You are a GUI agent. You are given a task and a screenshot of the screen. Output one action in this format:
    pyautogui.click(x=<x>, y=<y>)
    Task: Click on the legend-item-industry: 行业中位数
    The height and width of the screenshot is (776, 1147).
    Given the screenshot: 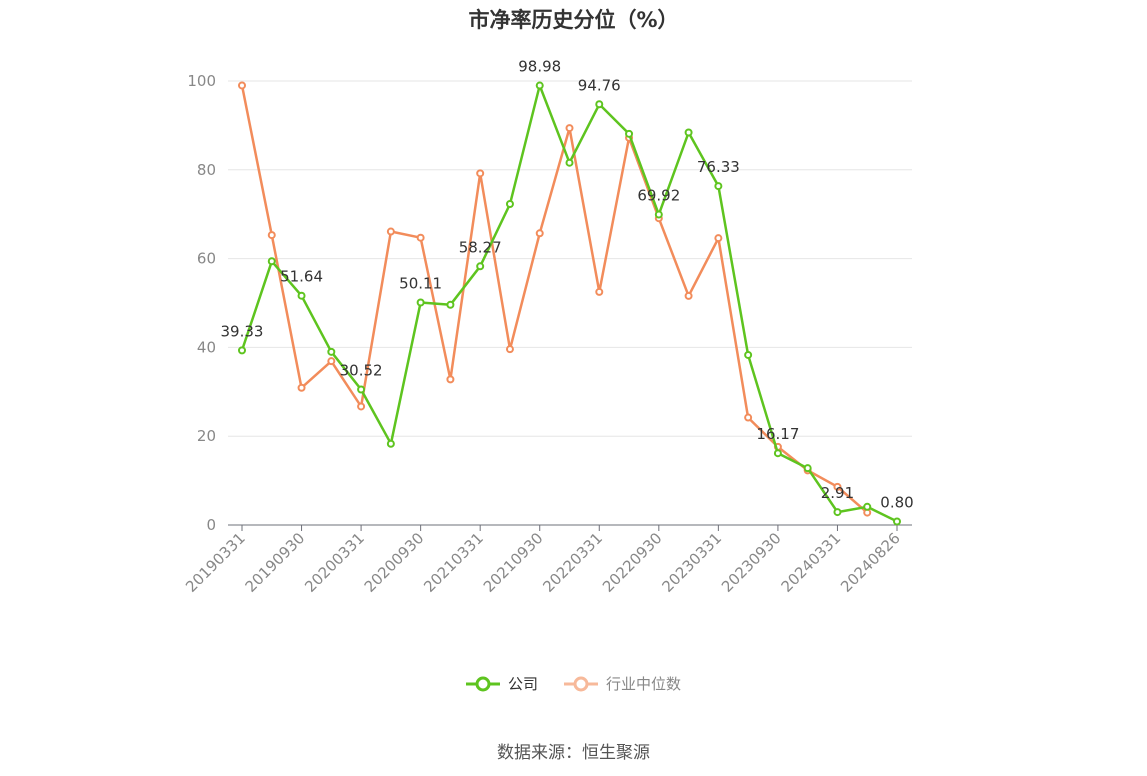 What is the action you would take?
    pyautogui.click(x=622, y=683)
    